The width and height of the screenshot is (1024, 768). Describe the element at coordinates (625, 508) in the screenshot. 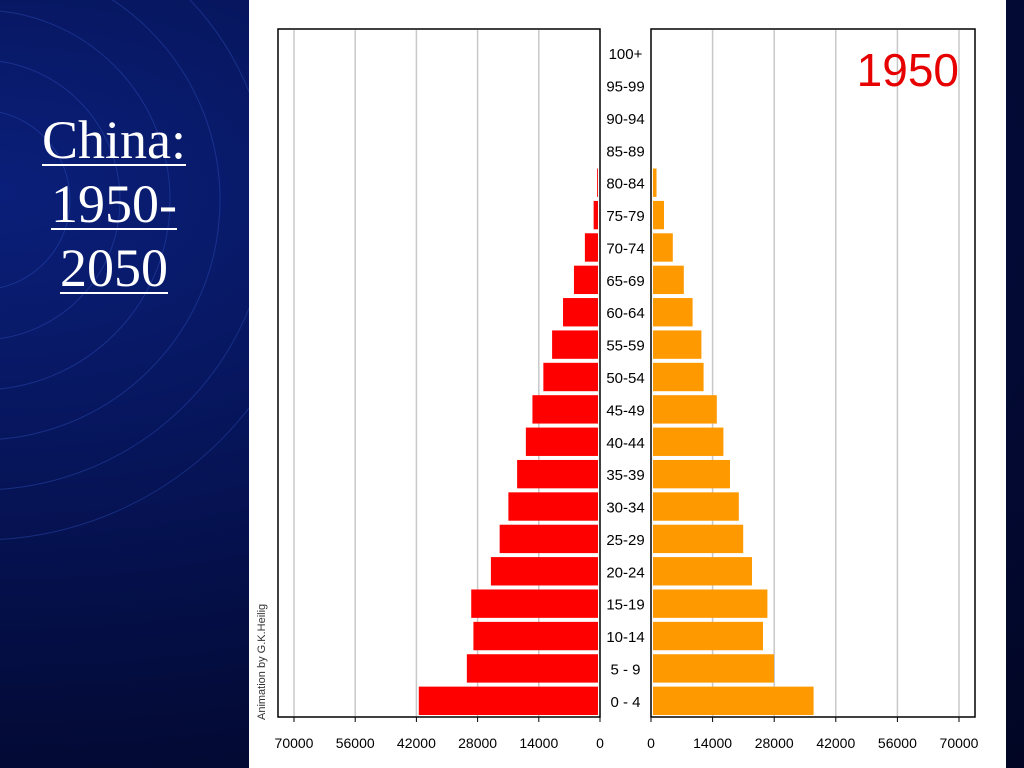

I see `age-group-label: 30-34` at that location.